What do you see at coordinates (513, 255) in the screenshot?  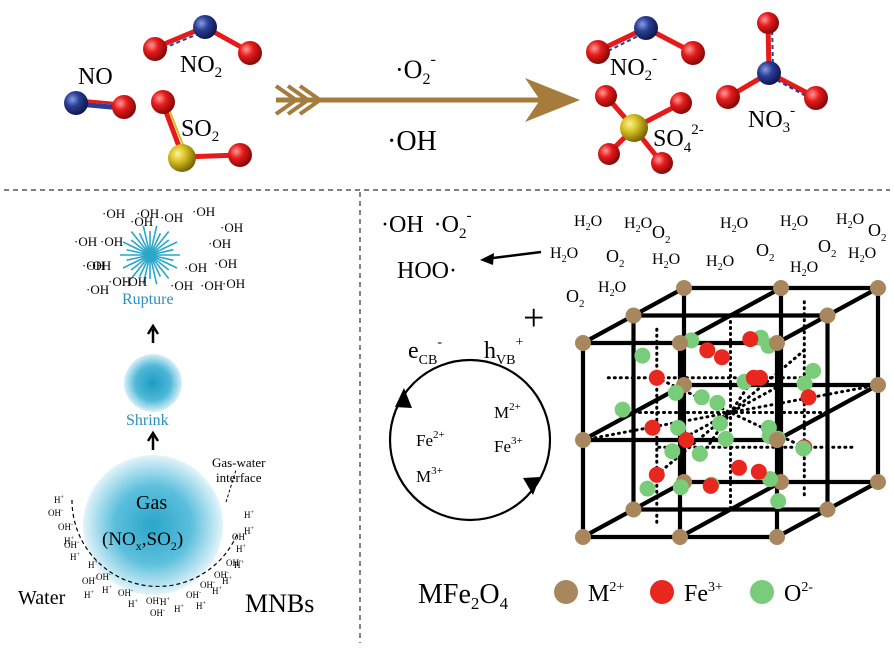 I see `radical-arrow` at bounding box center [513, 255].